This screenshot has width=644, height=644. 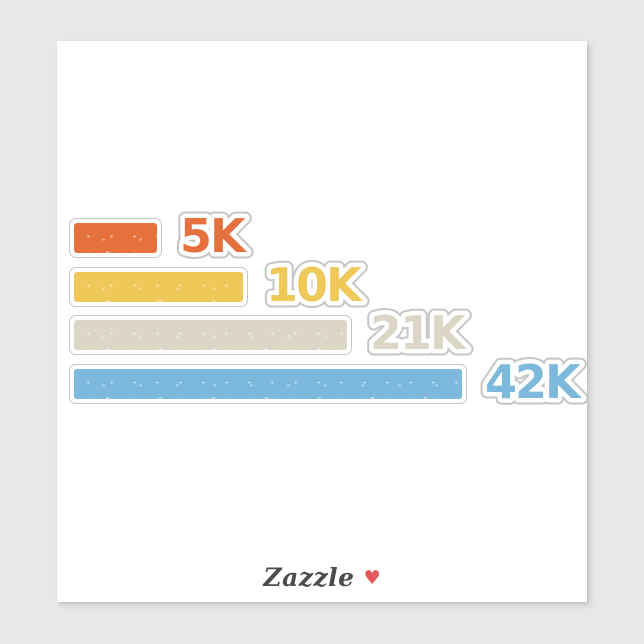 I want to click on zazzle-logo: Zazzle, so click(x=309, y=577).